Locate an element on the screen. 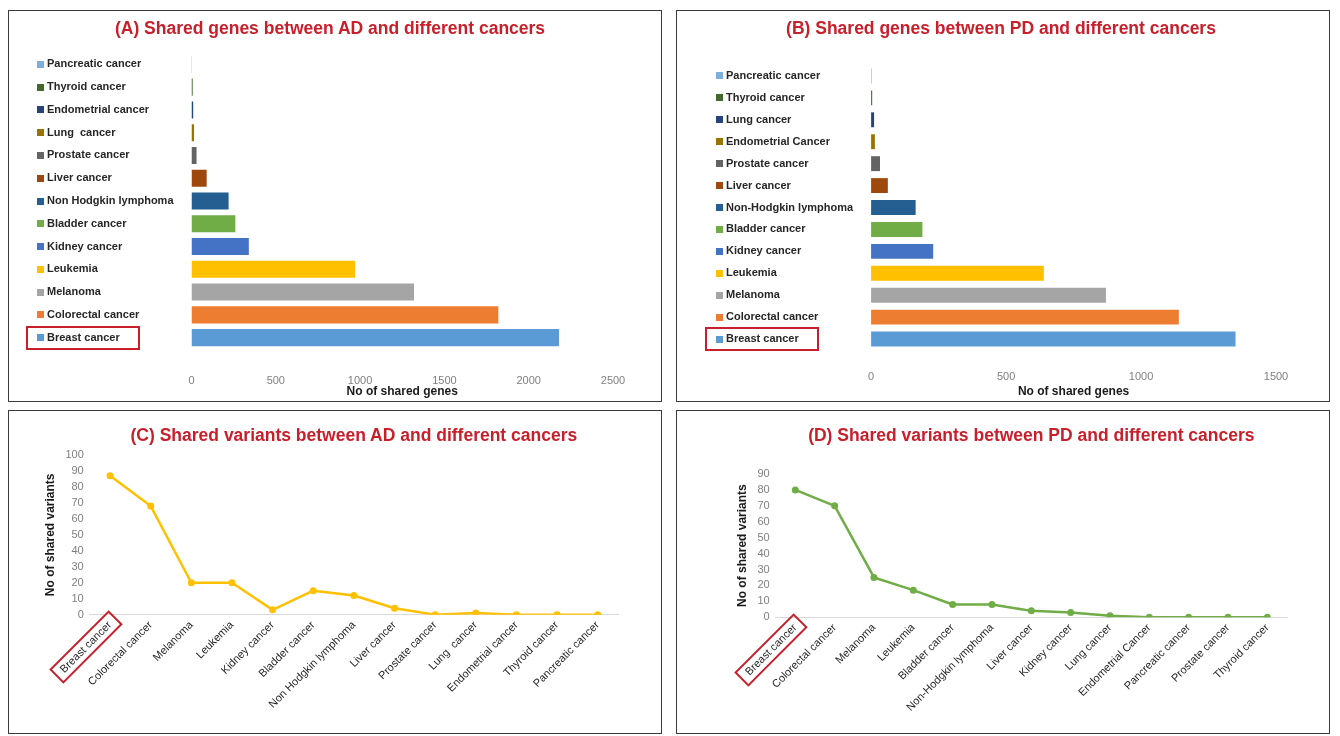  y-tick-label: Endometrial cancer is located at coordinates (98, 108).